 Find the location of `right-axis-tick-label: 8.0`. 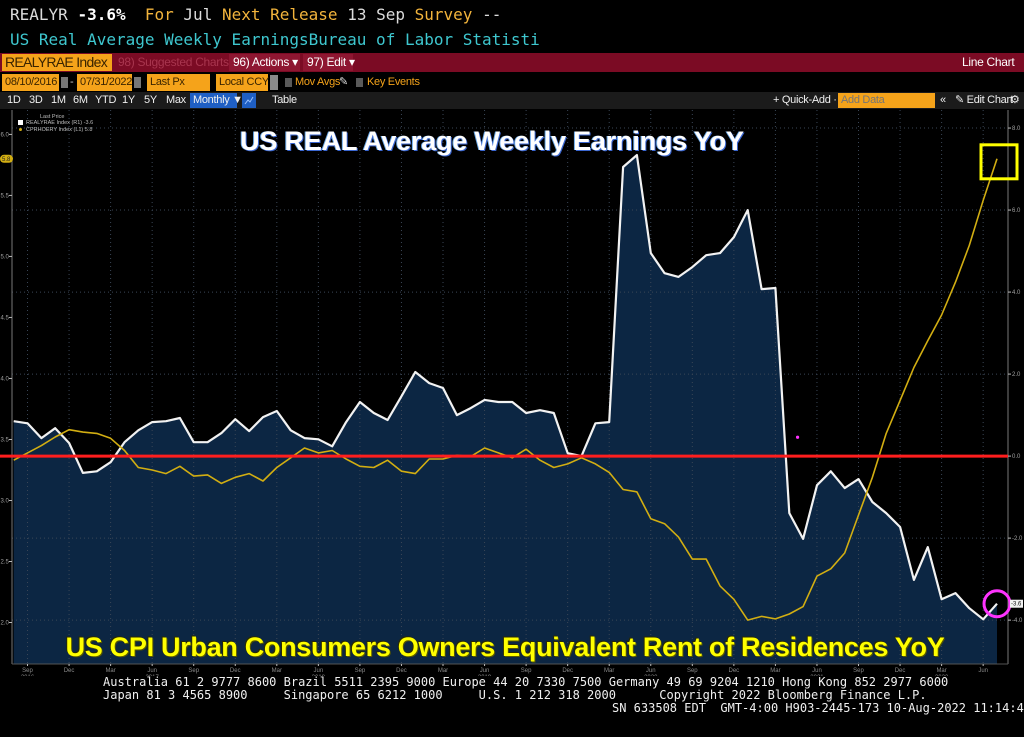

right-axis-tick-label: 8.0 is located at coordinates (1016, 129).